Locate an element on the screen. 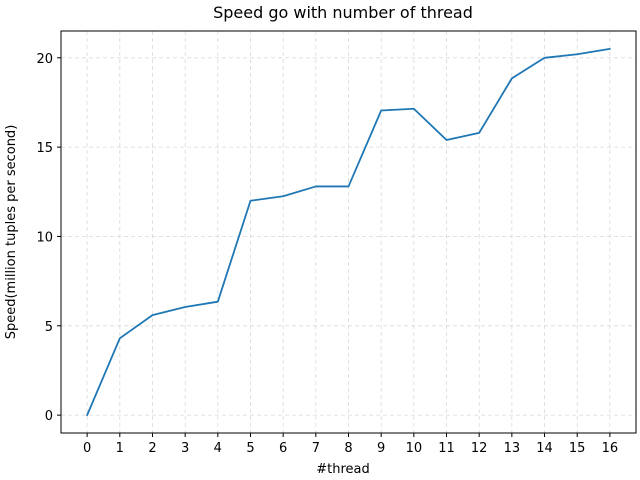  y-tick-label: 5 is located at coordinates (49, 327).